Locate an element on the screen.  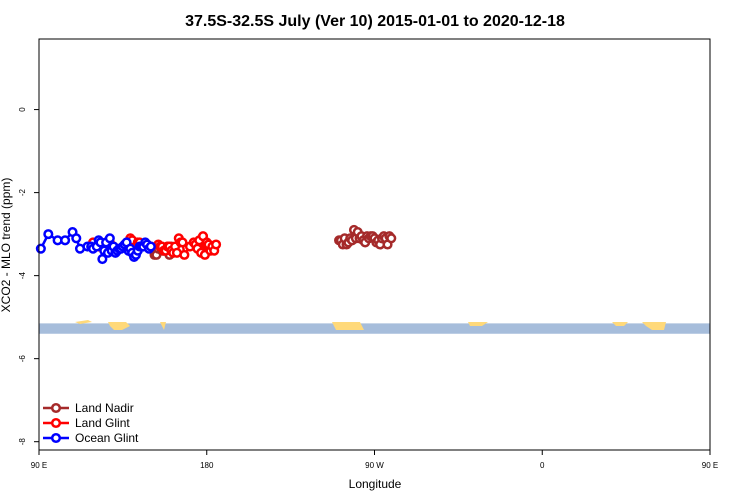
legend-item: Land Nadir is located at coordinates (88, 408).